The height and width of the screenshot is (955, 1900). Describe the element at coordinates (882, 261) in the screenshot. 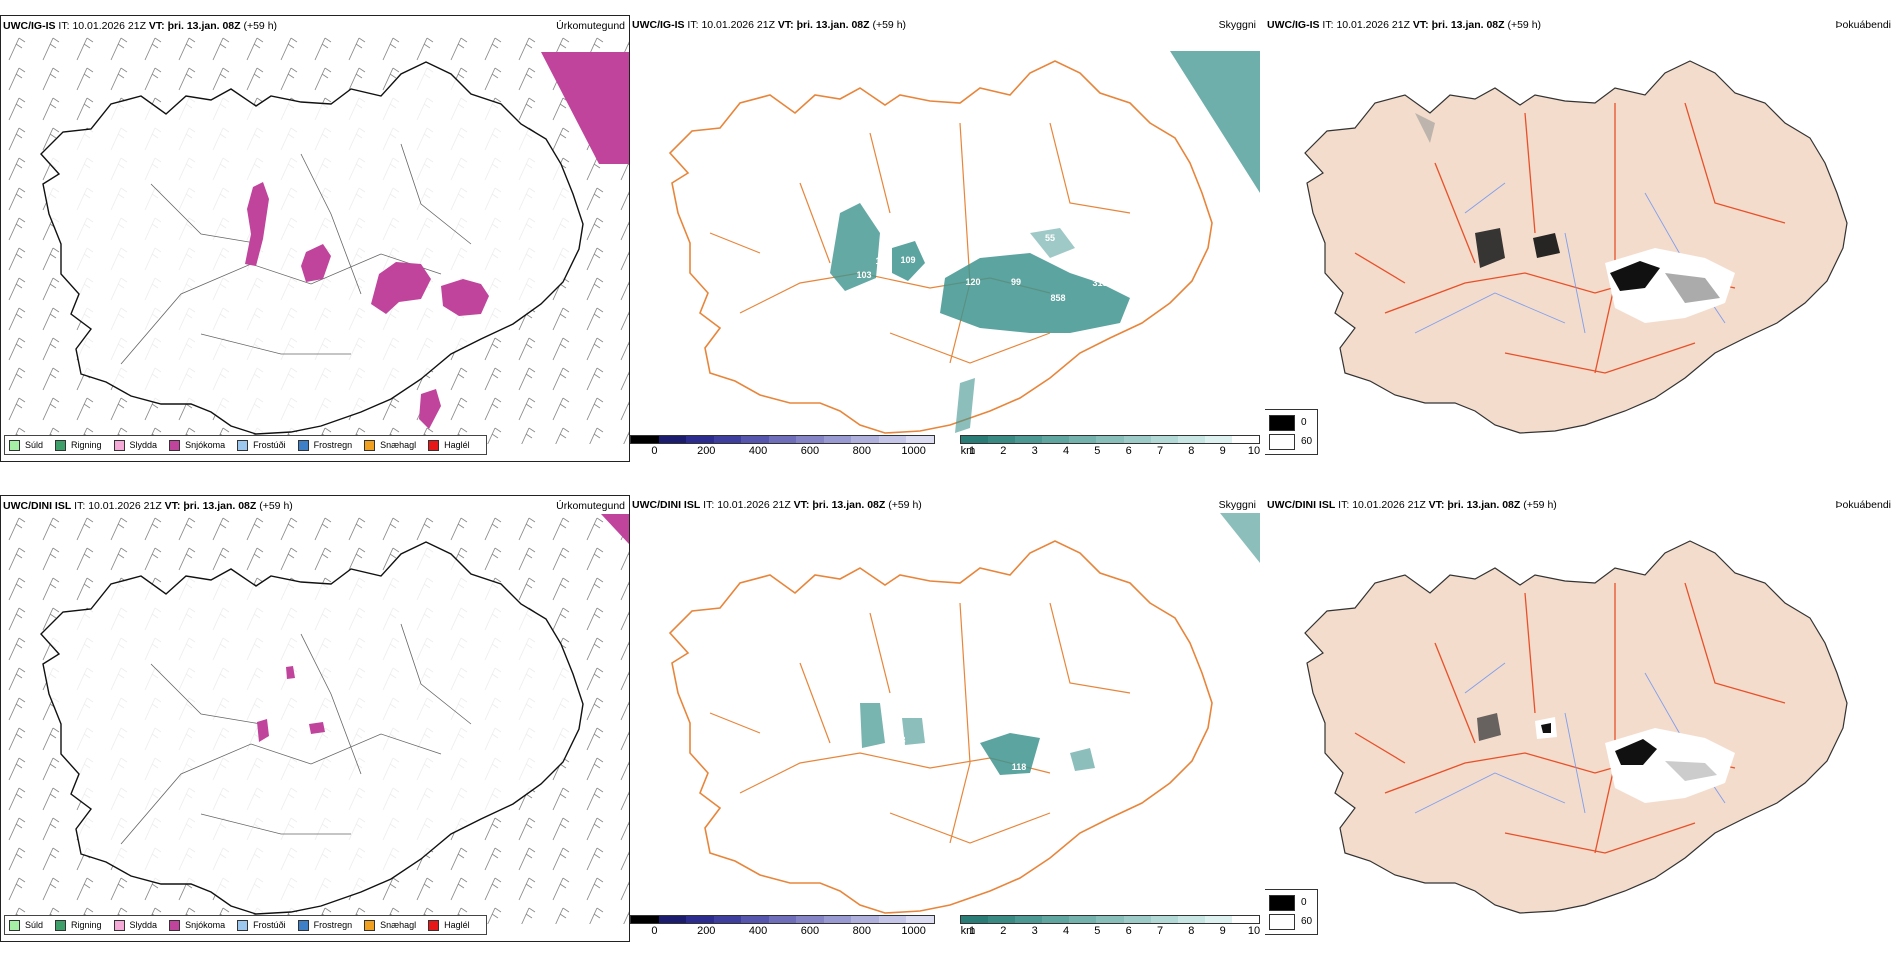

I see `ceiling-label: 153` at that location.